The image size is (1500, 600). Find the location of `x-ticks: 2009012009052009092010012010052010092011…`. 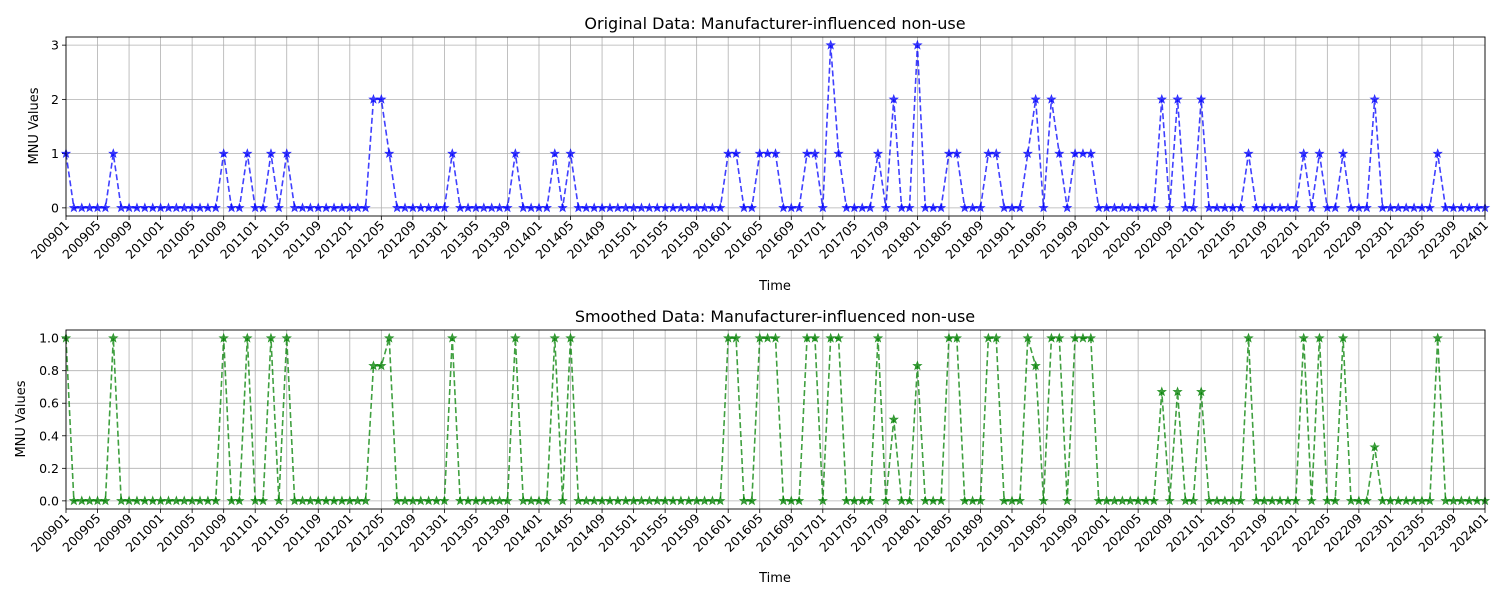

x-ticks: 2009012009052009092010012010052010092011… is located at coordinates (759, 239).